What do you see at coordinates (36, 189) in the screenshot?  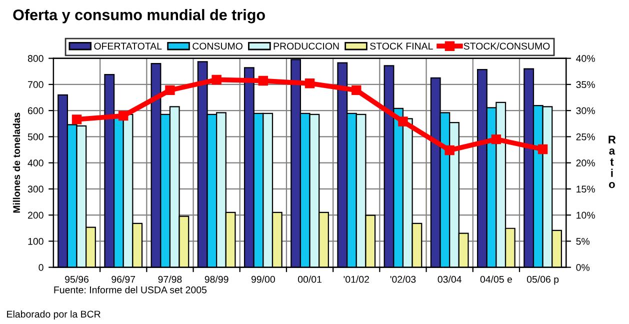 I see `y-tick-label: 300` at bounding box center [36, 189].